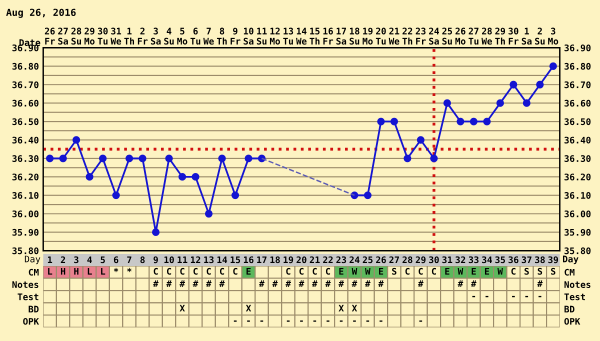 Image resolution: width=600 pixels, height=341 pixels. What do you see at coordinates (235, 260) in the screenshot?
I see `x-tick-label: 15` at bounding box center [235, 260].